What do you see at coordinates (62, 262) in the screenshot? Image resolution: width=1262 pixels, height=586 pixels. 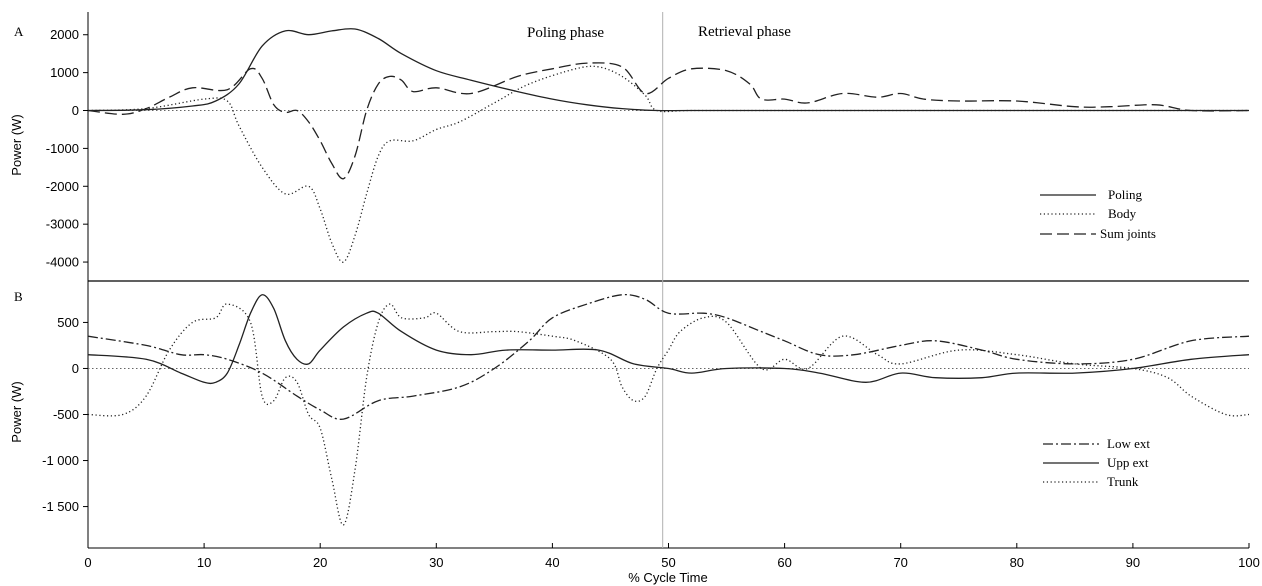 I see `y-tick-label: -4000` at bounding box center [62, 262].